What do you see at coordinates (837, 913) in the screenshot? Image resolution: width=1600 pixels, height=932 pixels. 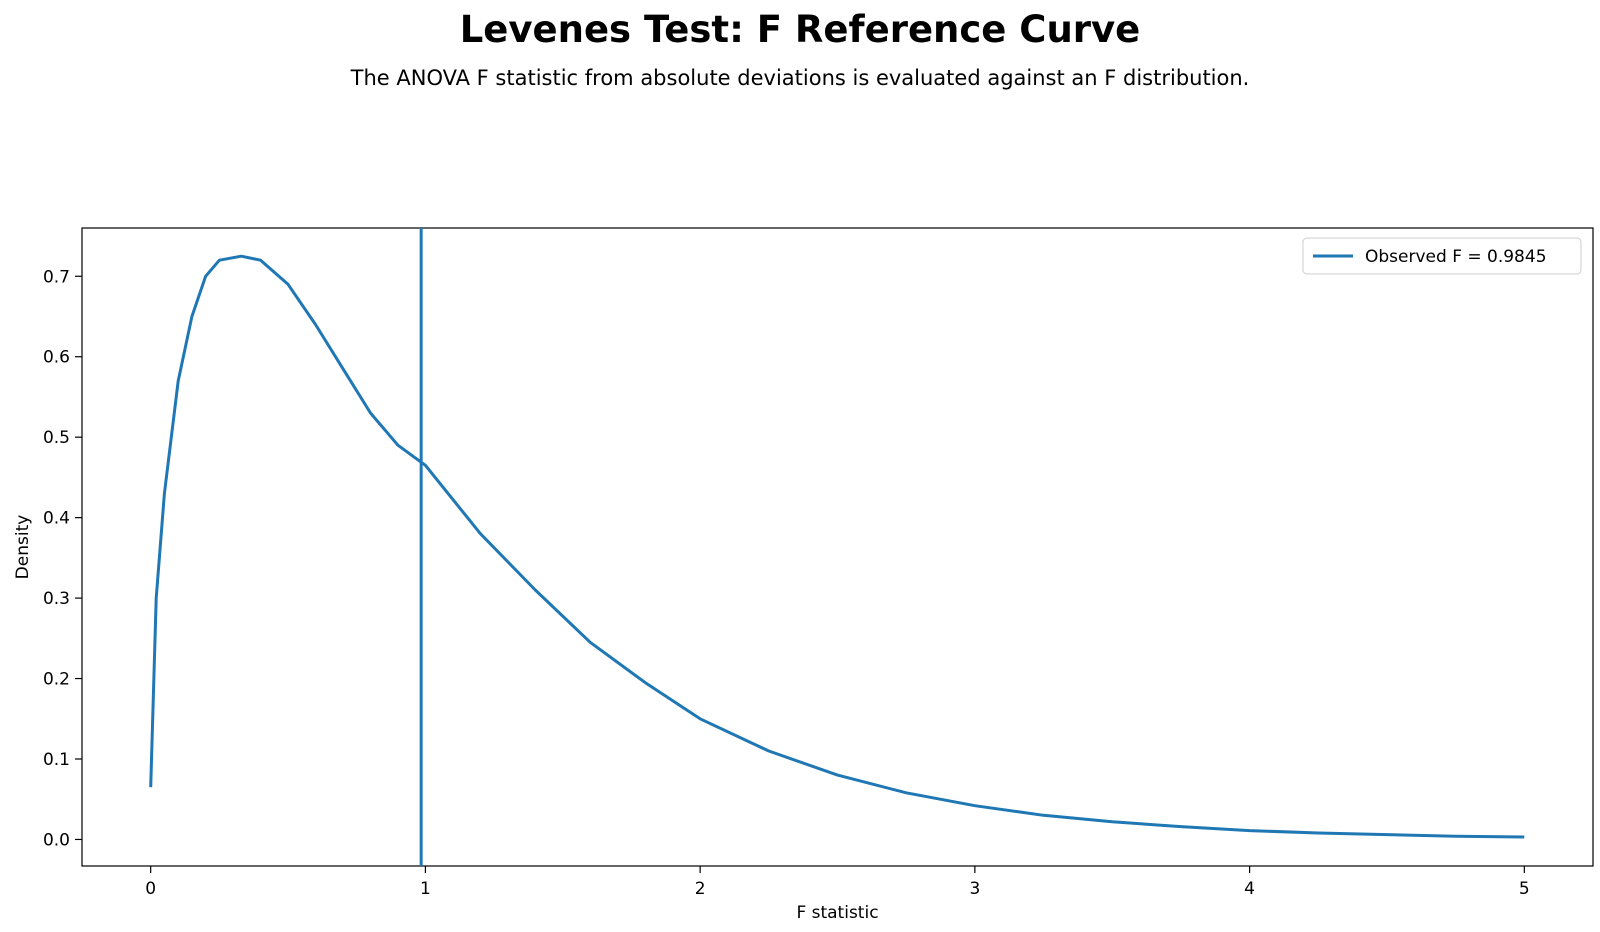 I see `x-axis-label: F statistic` at bounding box center [837, 913].